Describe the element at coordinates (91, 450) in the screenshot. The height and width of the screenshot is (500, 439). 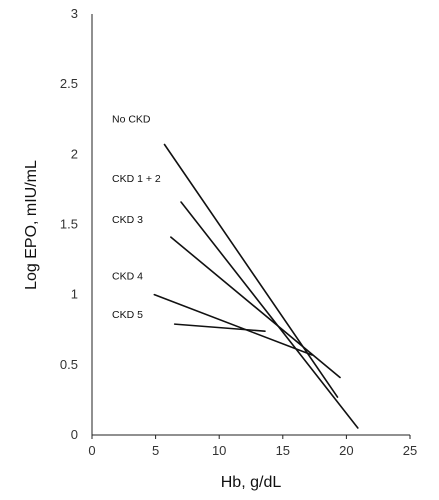
I see `x-tick-label: 0` at that location.